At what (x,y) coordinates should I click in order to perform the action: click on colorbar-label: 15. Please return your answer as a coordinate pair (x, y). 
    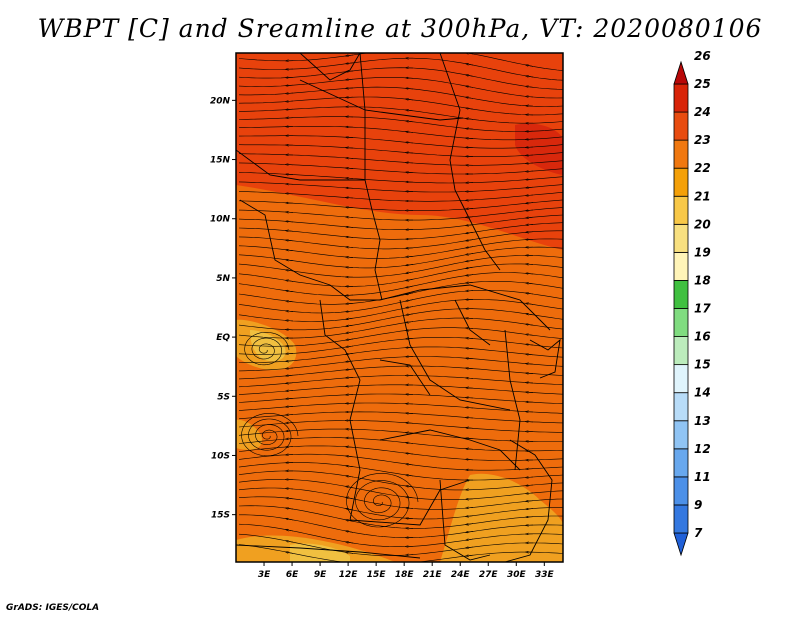
    Looking at the image, I should click on (702, 365).